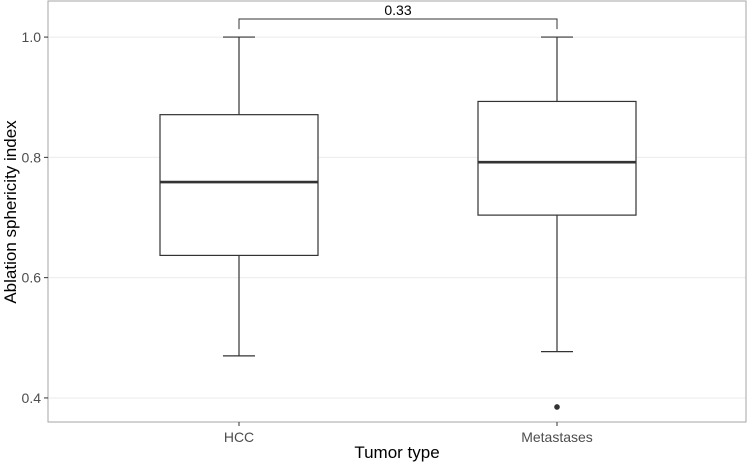  I want to click on y-tick-label: 1.0, so click(32, 37).